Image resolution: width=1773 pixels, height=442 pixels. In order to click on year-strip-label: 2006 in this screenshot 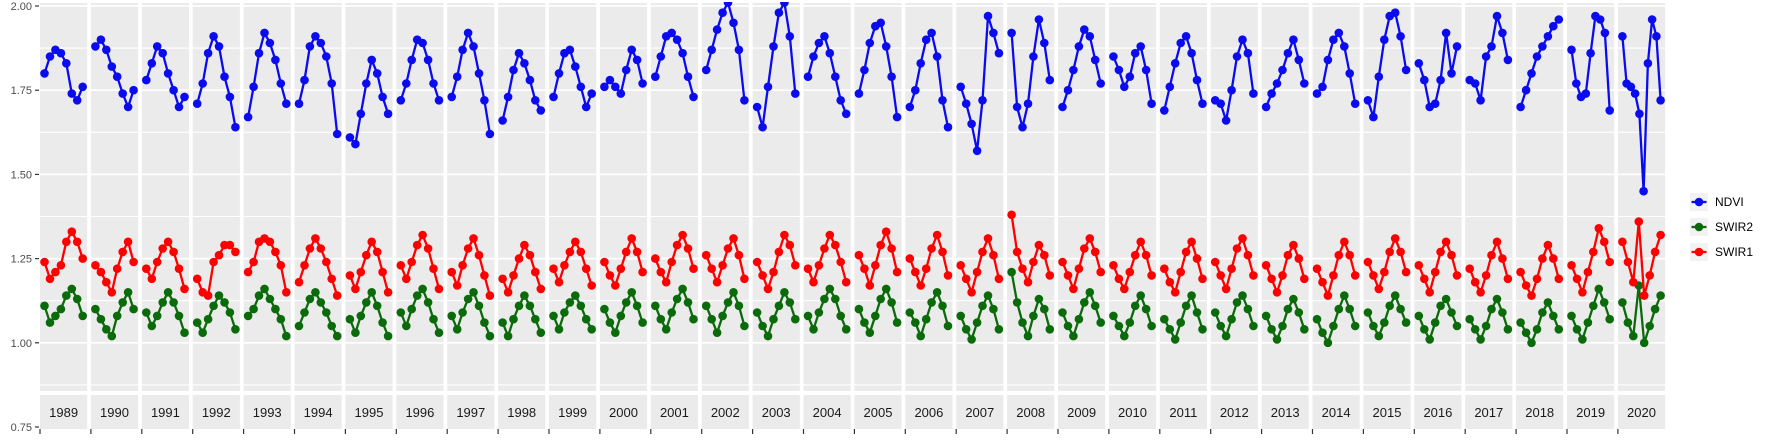, I will do `click(928, 412)`.